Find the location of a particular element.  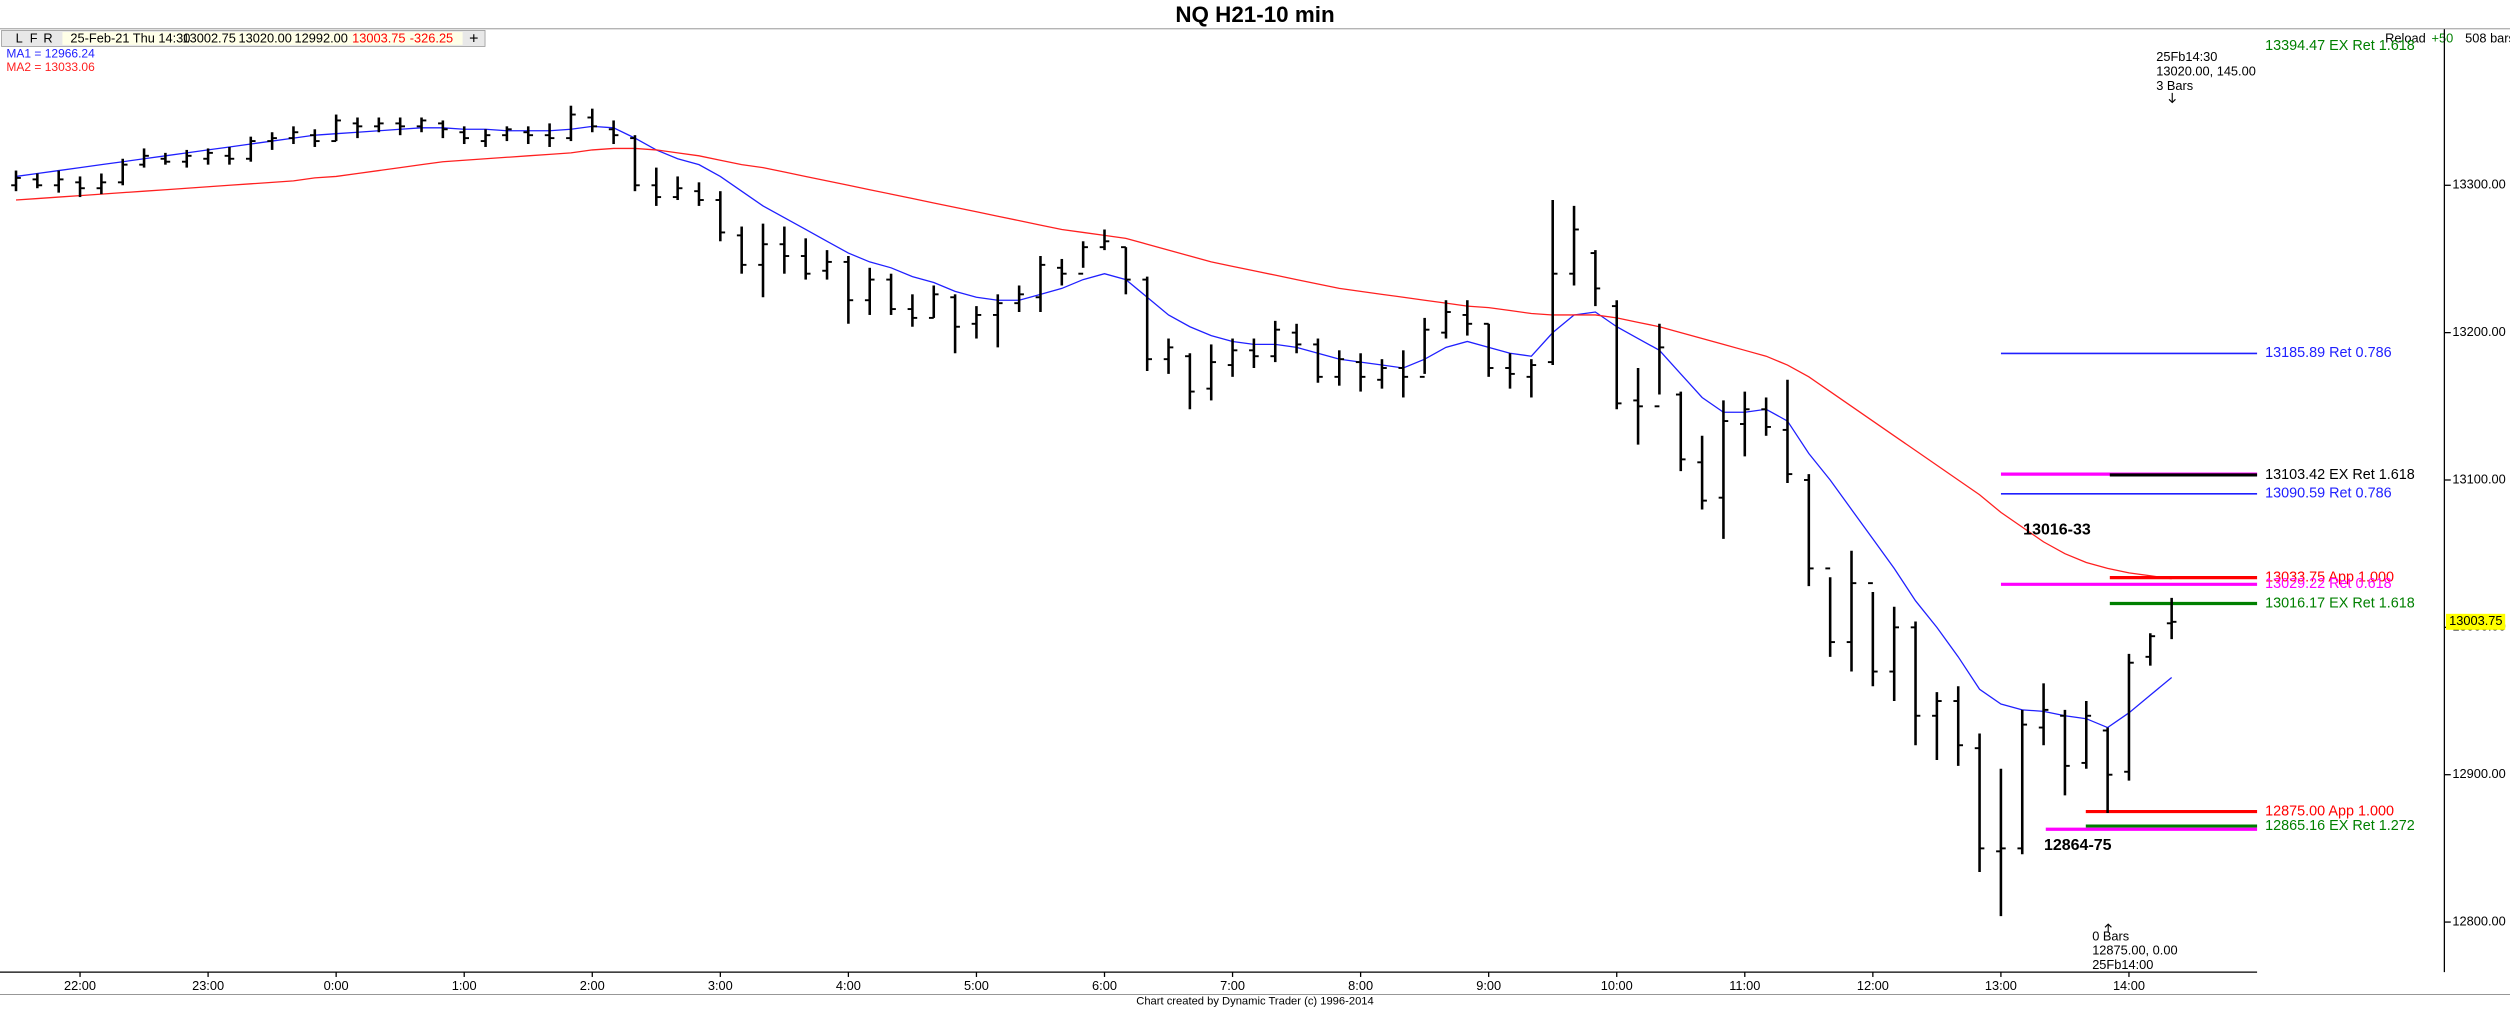

toolbar-open: 13002.75 is located at coordinates (208, 38).